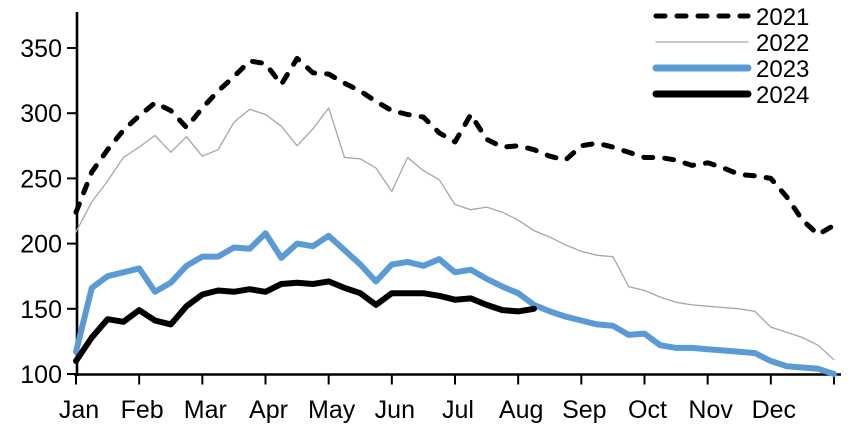  Describe the element at coordinates (521, 410) in the screenshot. I see `x-tick-label: Aug` at that location.